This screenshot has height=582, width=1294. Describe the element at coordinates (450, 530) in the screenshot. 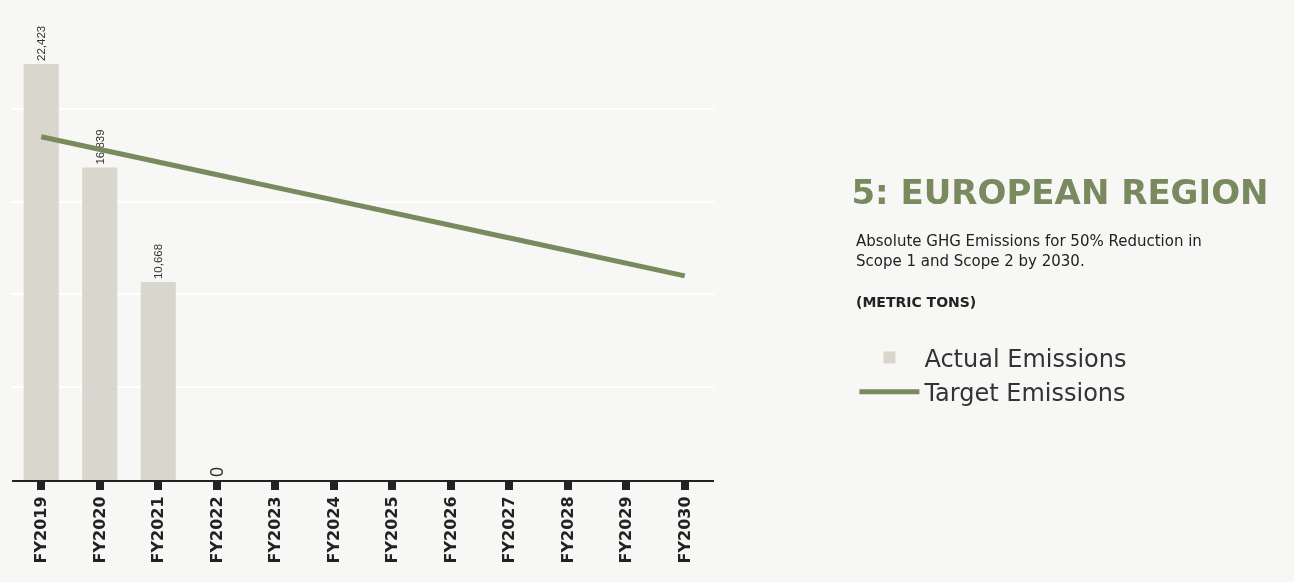

I see `x-tick-label: FY2026` at that location.